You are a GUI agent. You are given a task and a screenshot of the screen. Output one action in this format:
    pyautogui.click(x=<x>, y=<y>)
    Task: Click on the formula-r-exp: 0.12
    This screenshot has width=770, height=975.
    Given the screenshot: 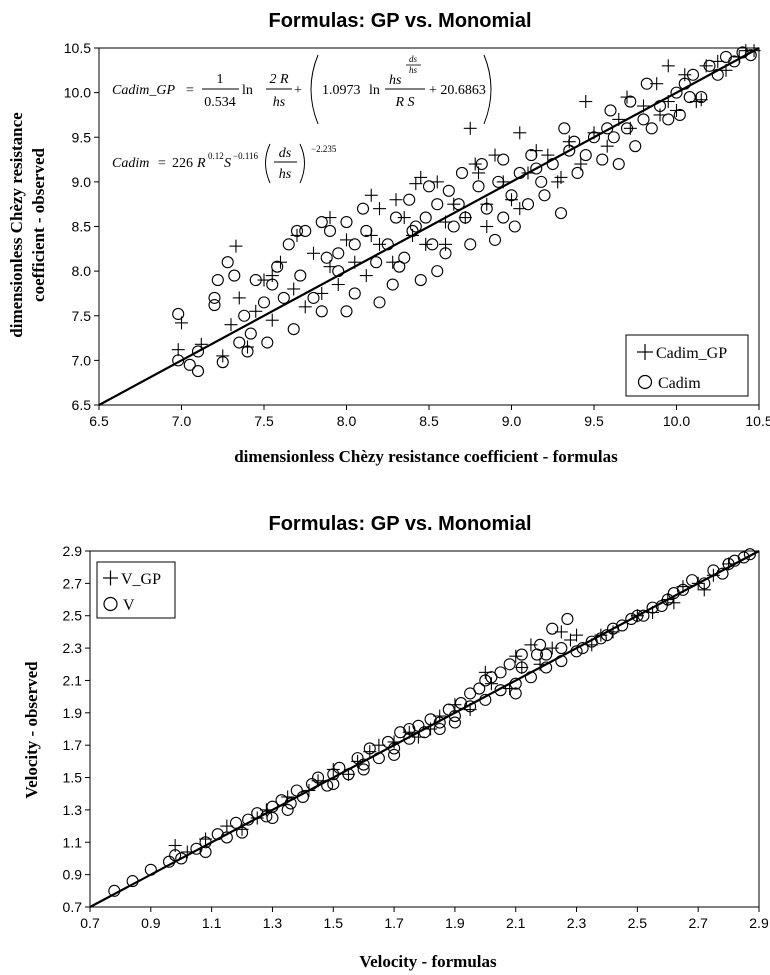 What is the action you would take?
    pyautogui.click(x=216, y=156)
    